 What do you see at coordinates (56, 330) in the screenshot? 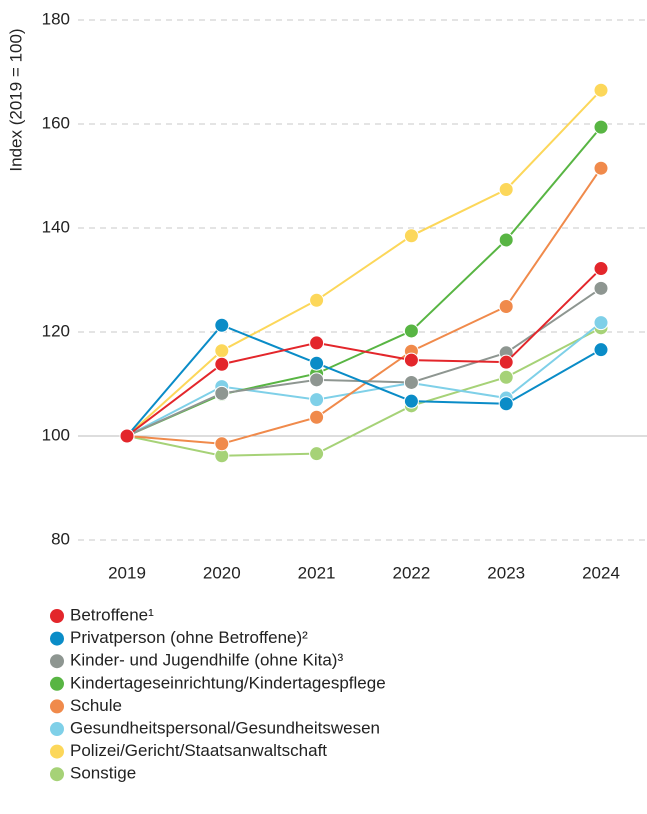
I see `y-tick-label: 120` at bounding box center [56, 330].